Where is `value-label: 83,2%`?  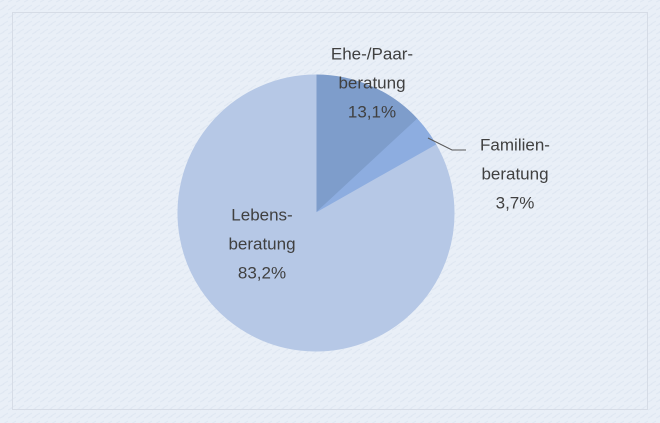
value-label: 83,2% is located at coordinates (262, 272).